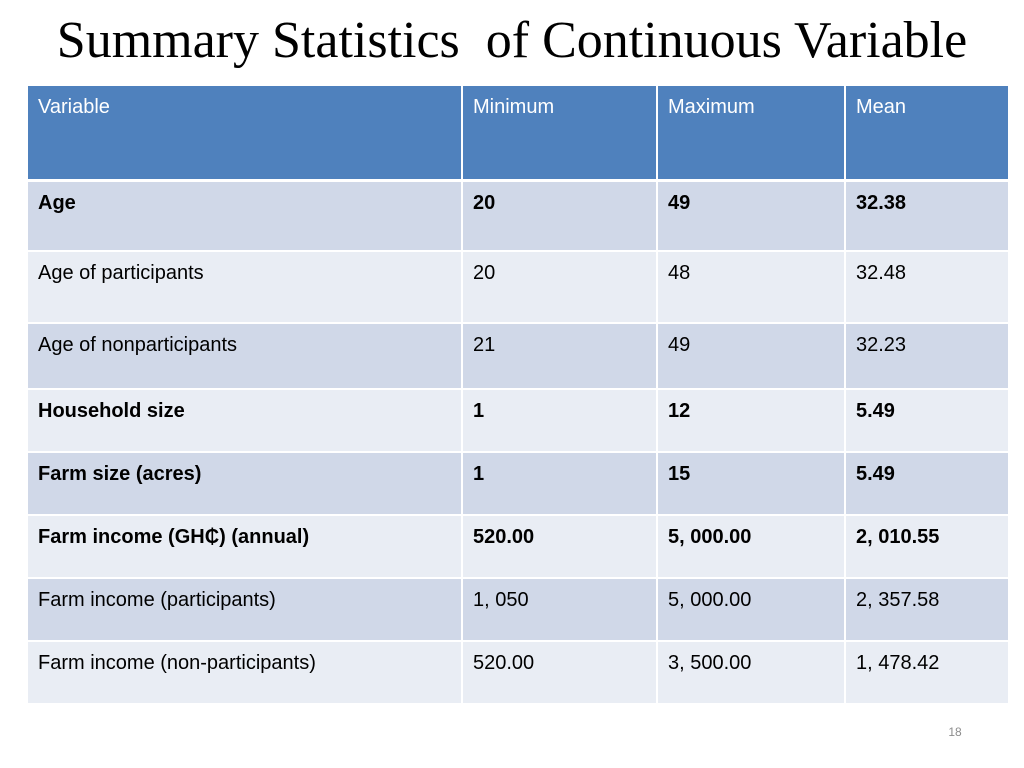 The image size is (1024, 768). I want to click on table-row: Age of nonparticipants 21 49 32.23, so click(518, 356).